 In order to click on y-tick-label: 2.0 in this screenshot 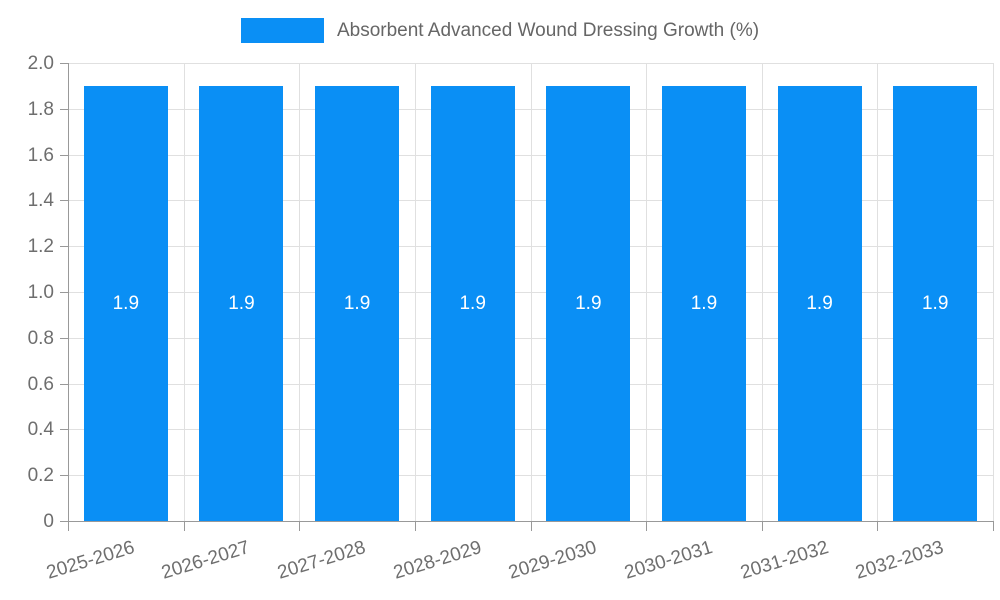, I will do `click(40, 63)`.